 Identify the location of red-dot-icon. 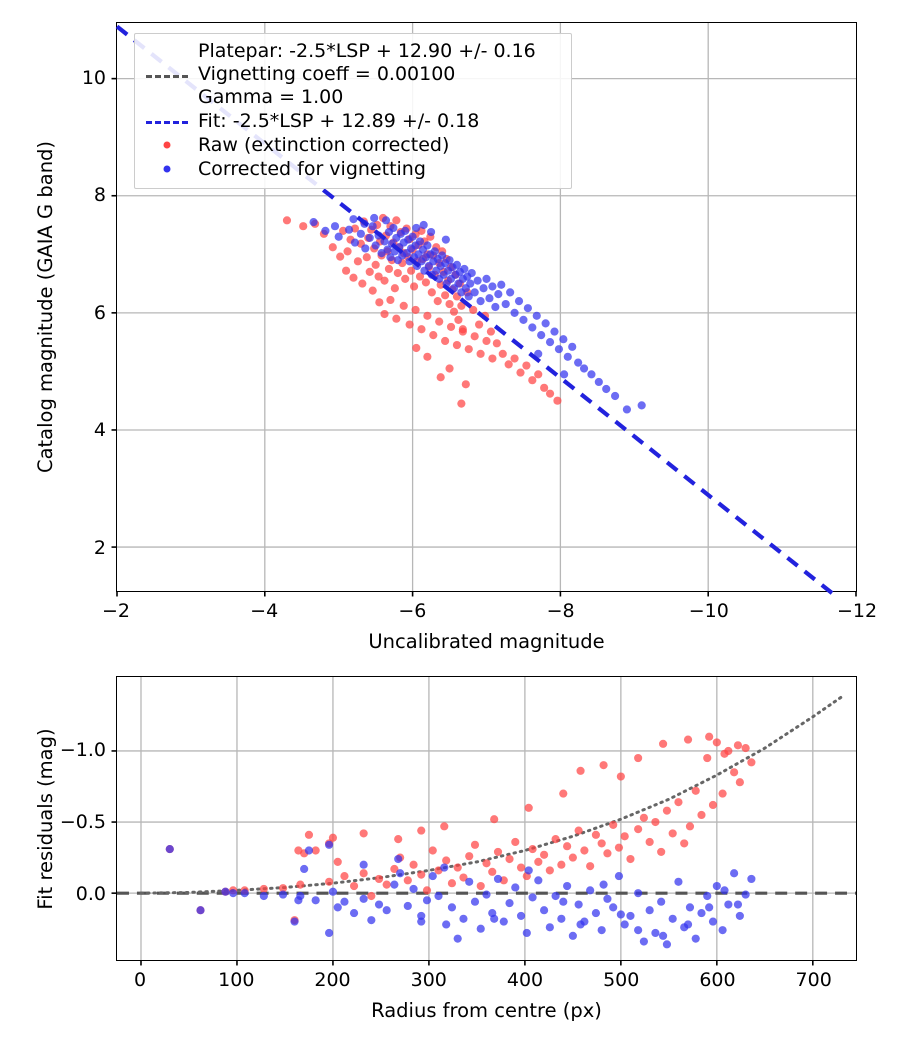
(167, 145).